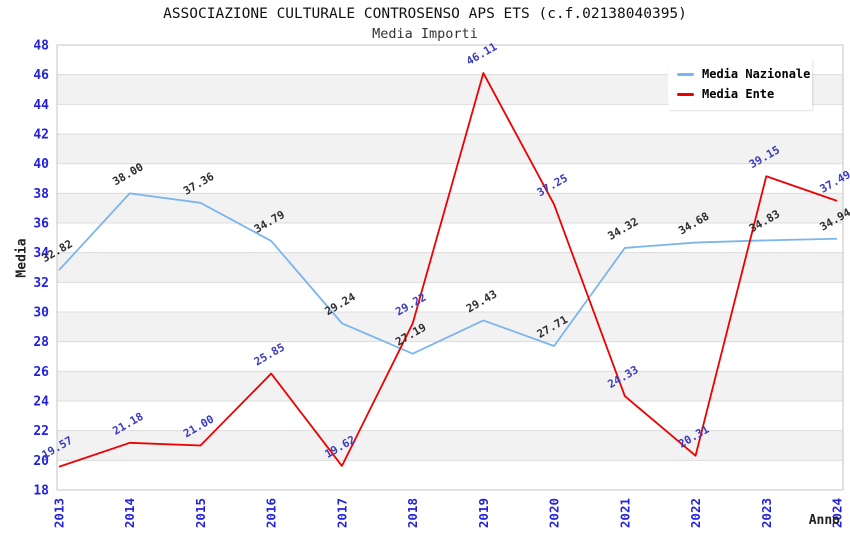 This screenshot has width=850, height=550. Describe the element at coordinates (412, 513) in the screenshot. I see `x-tick-label: 2018` at that location.